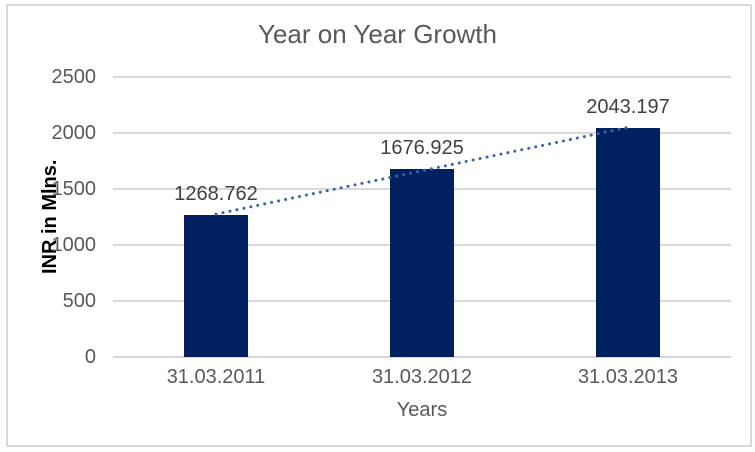 The width and height of the screenshot is (755, 452). Describe the element at coordinates (377, 34) in the screenshot. I see `chart-title: Year on Year Growth` at that location.